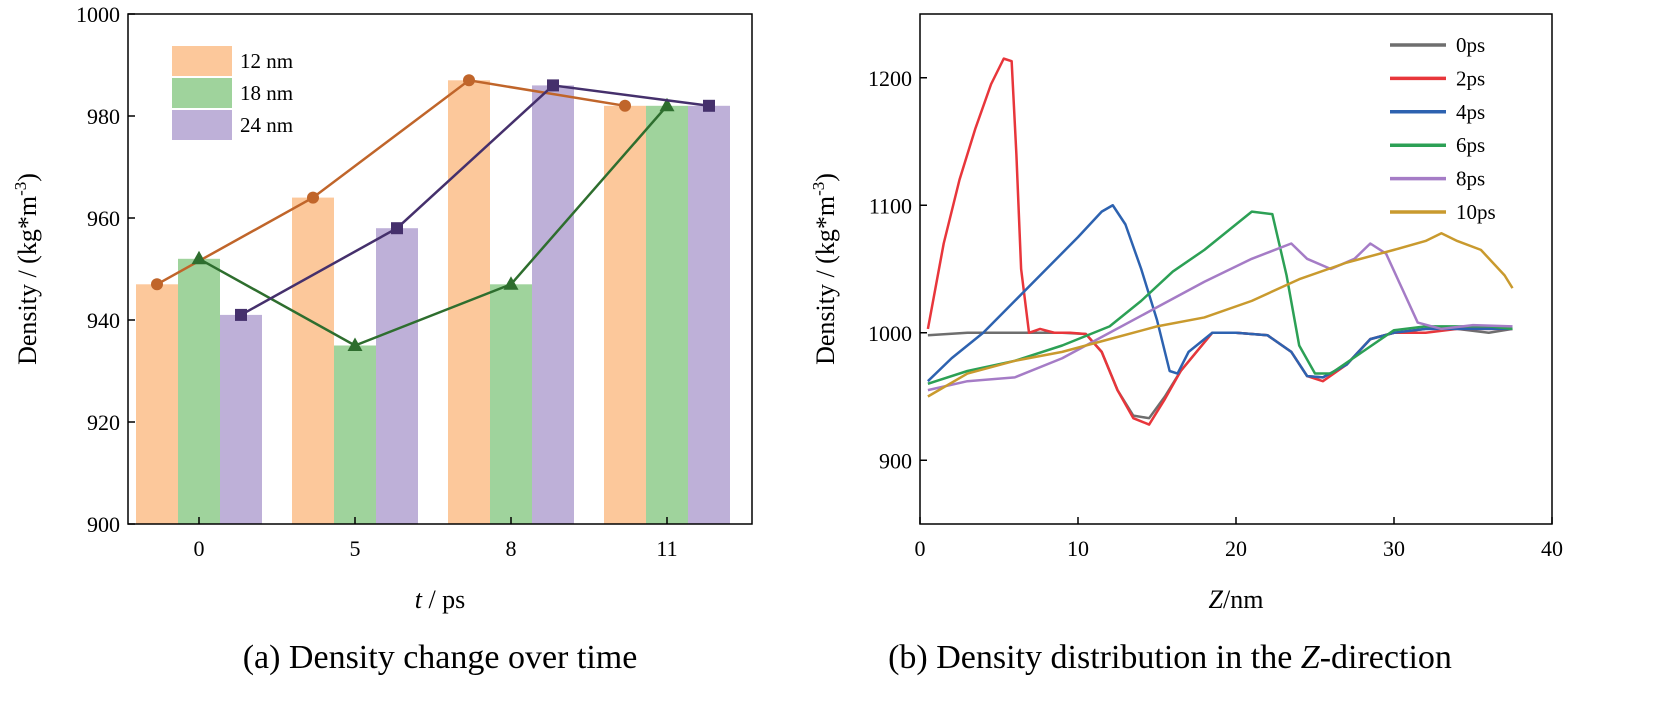 This screenshot has width=1662, height=721. I want to click on legend-label: 8ps, so click(1470, 179).